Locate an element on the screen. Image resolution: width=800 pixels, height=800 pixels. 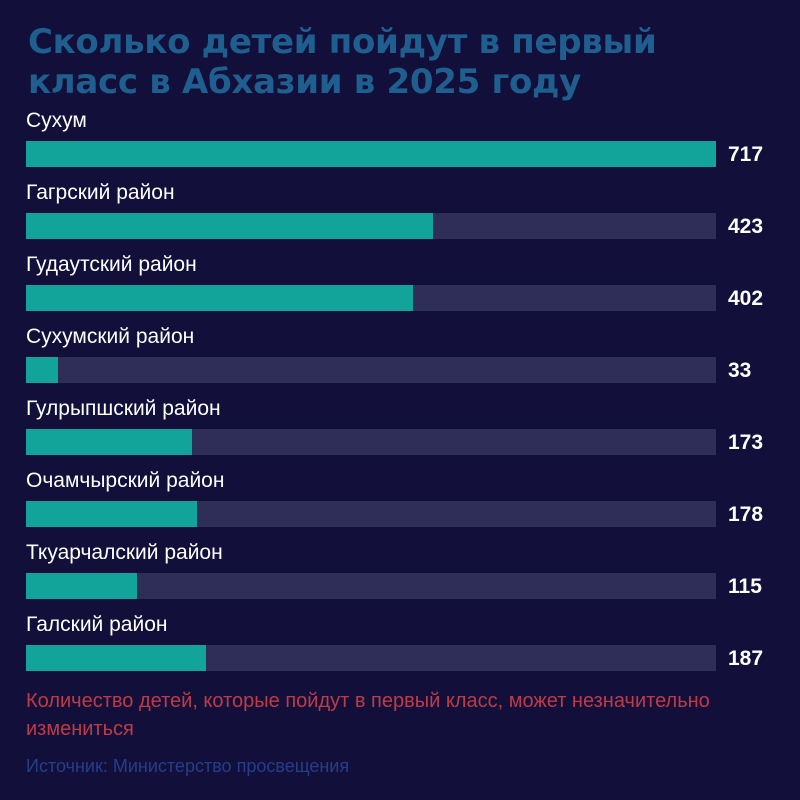
bar-label: Ткуарчалский район is located at coordinates (124, 552).